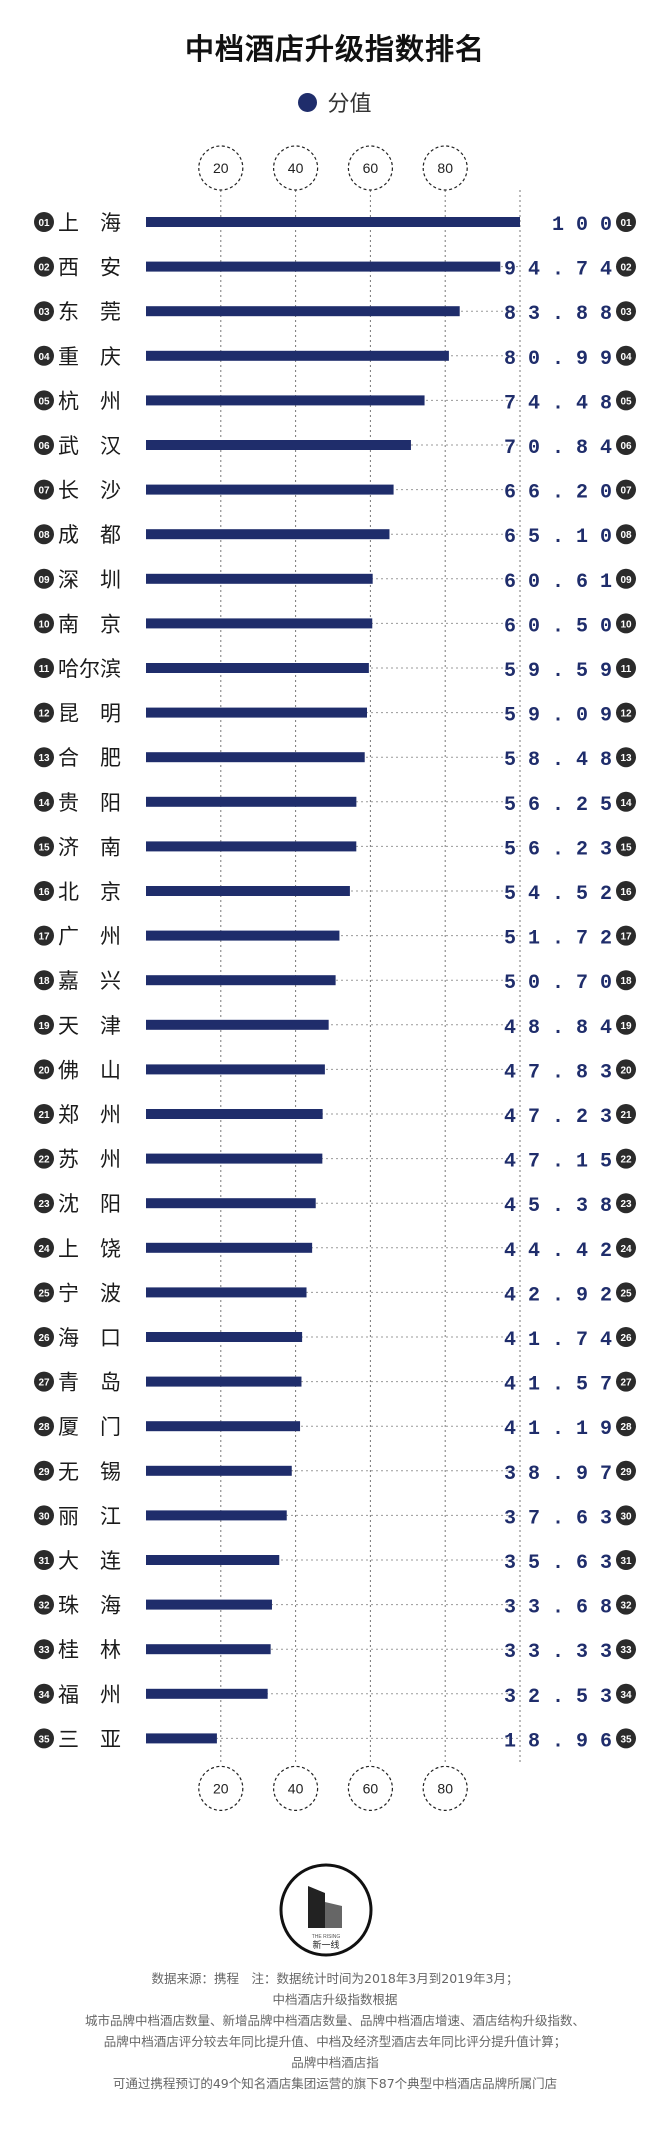 The image size is (670, 2137). I want to click on rank-label: 26, so click(44, 1338).